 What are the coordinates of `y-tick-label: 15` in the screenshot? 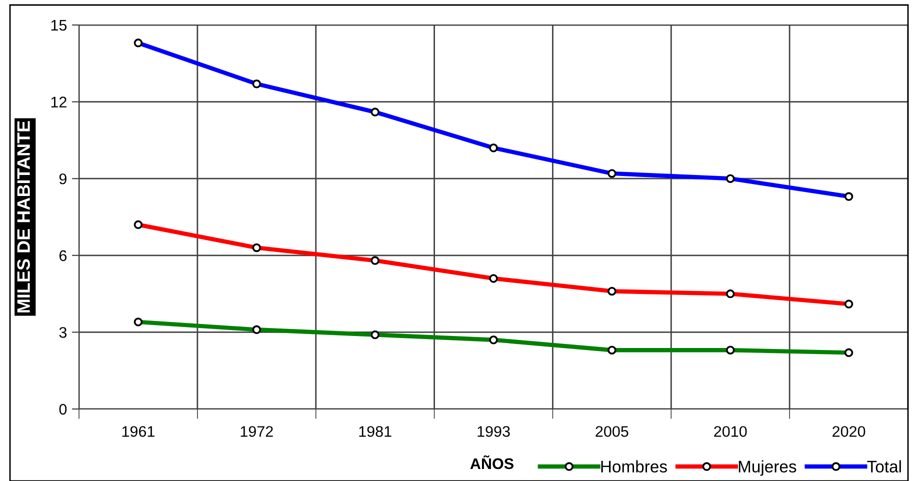 It's located at (59, 25).